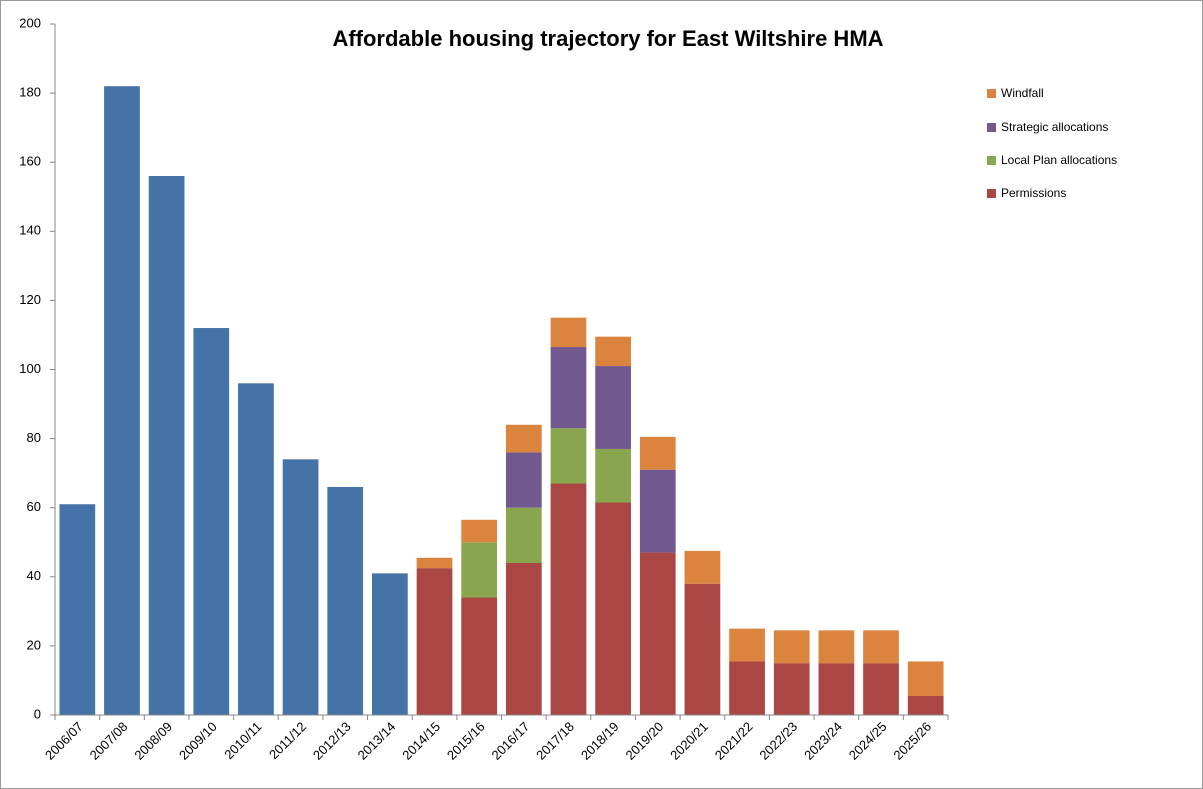 Image resolution: width=1203 pixels, height=789 pixels. Describe the element at coordinates (1055, 127) in the screenshot. I see `legend-label: Strategic allocations` at that location.